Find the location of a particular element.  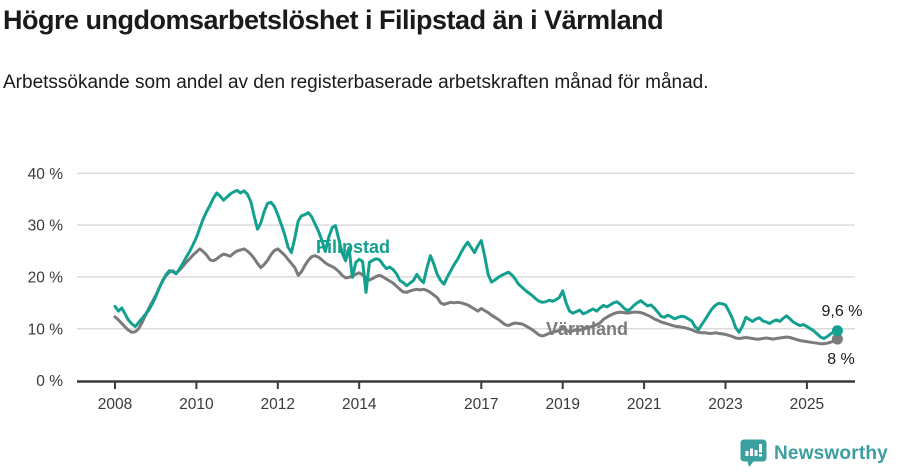

newsworthy-wordmark: Newsworthy is located at coordinates (831, 453).